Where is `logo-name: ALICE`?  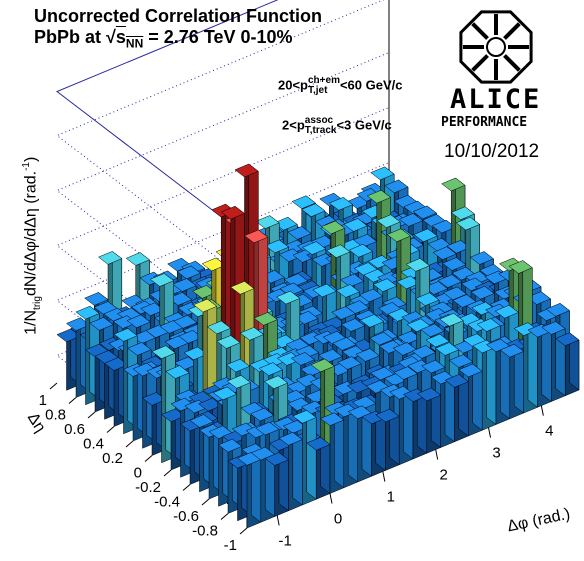
logo-name: ALICE is located at coordinates (496, 99).